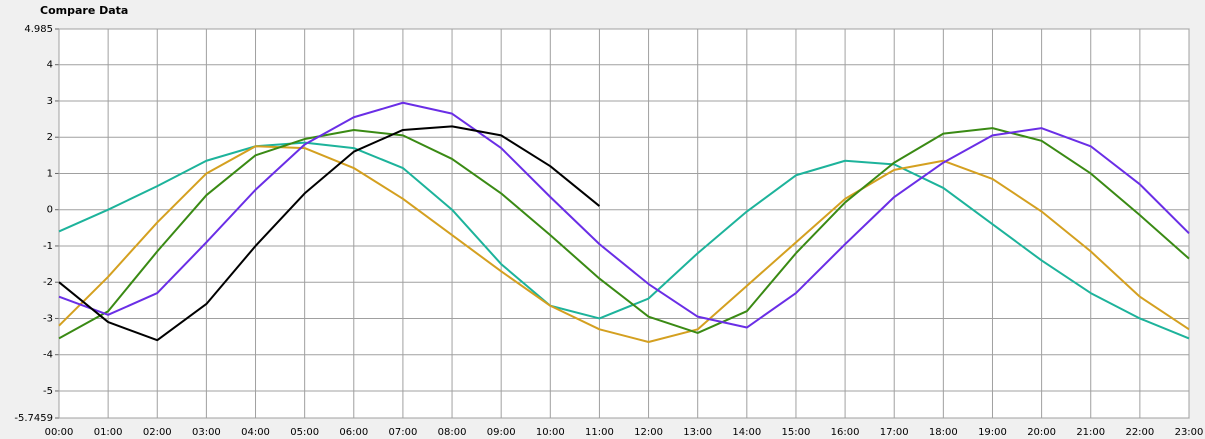 The width and height of the screenshot is (1205, 439). Describe the element at coordinates (697, 432) in the screenshot. I see `x-tick-label: 13:00` at that location.